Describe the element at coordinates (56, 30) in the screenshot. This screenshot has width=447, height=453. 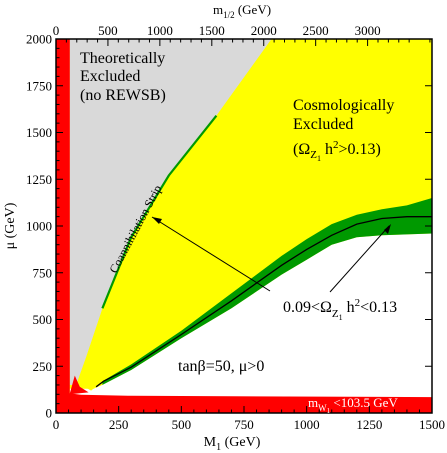
I see `top-tick-label-0: 0` at that location.